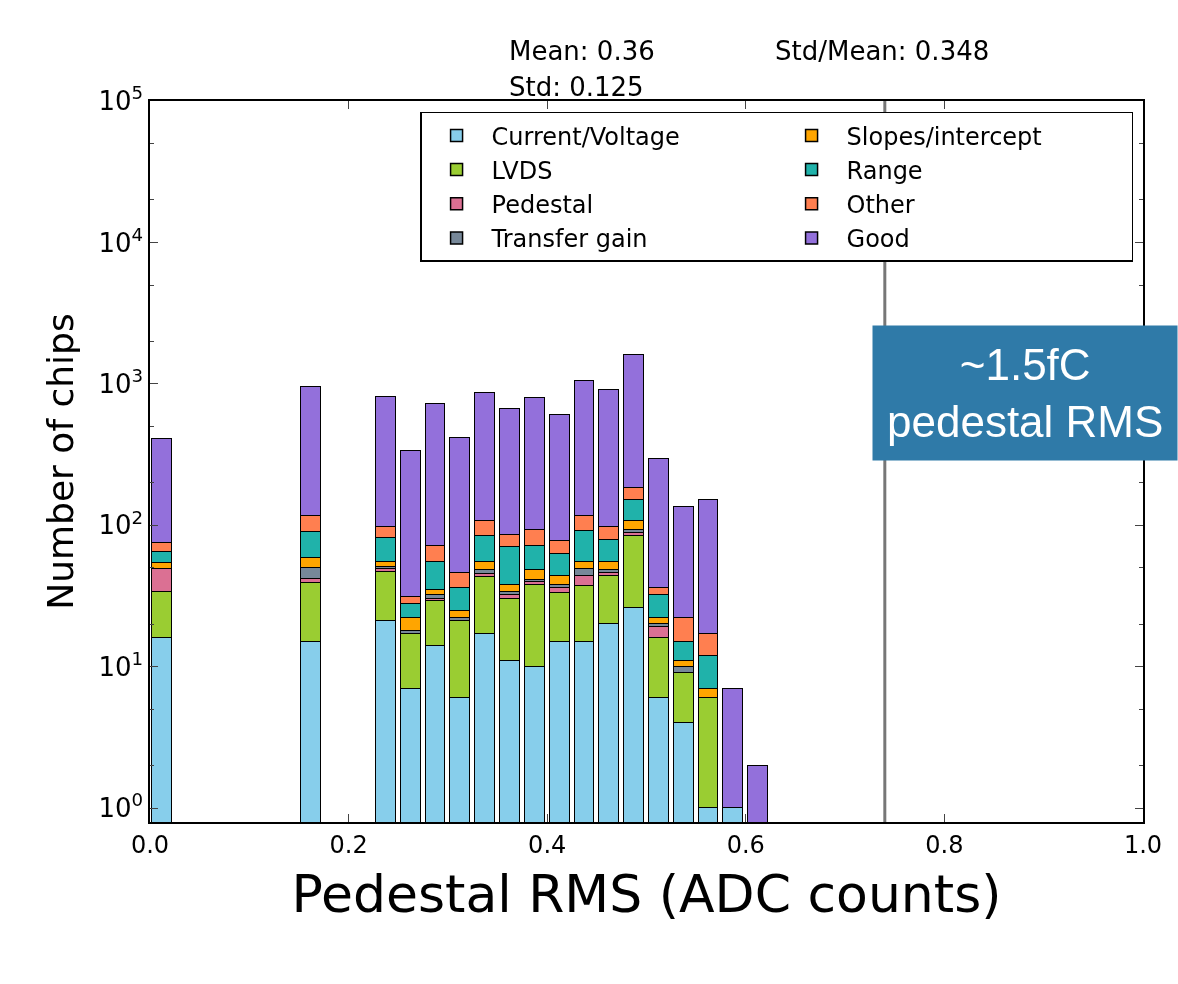 This screenshot has height=984, width=1178. Describe the element at coordinates (646, 893) in the screenshot. I see `x-axis-title: Pedestal RMS (ADC counts)` at that location.